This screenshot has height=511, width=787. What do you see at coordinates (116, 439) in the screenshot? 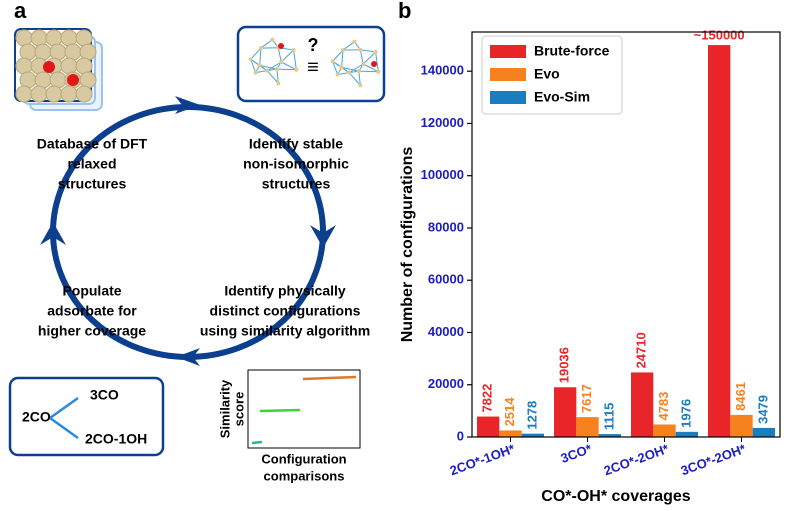
I see `product: 2CO-1OH` at bounding box center [116, 439].